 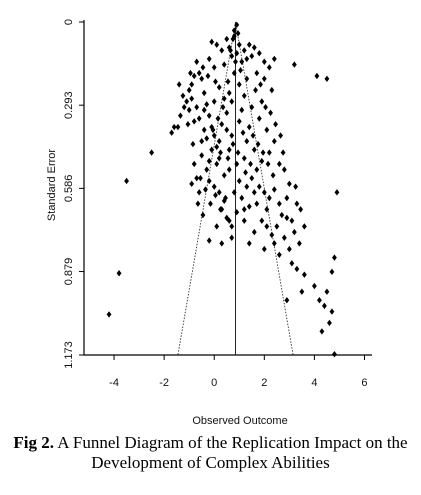 What do you see at coordinates (238, 372) in the screenshot?
I see `x-axis: -4 -2 0 2 4 6` at bounding box center [238, 372].